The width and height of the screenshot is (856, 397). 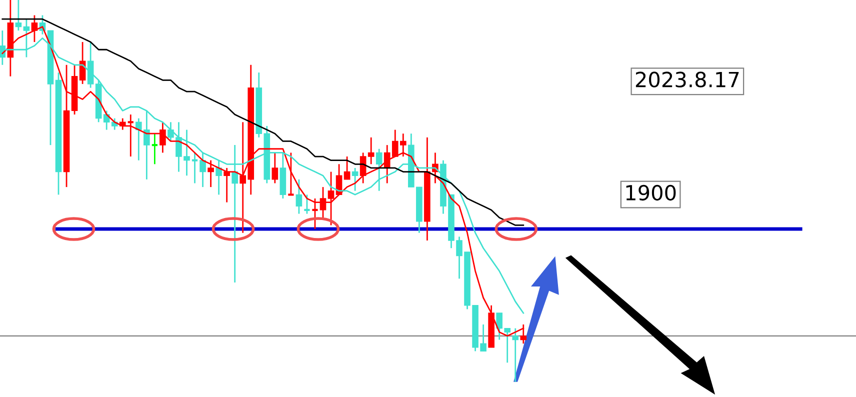 What do you see at coordinates (687, 80) in the screenshot?
I see `text: 2023.8.17` at bounding box center [687, 80].